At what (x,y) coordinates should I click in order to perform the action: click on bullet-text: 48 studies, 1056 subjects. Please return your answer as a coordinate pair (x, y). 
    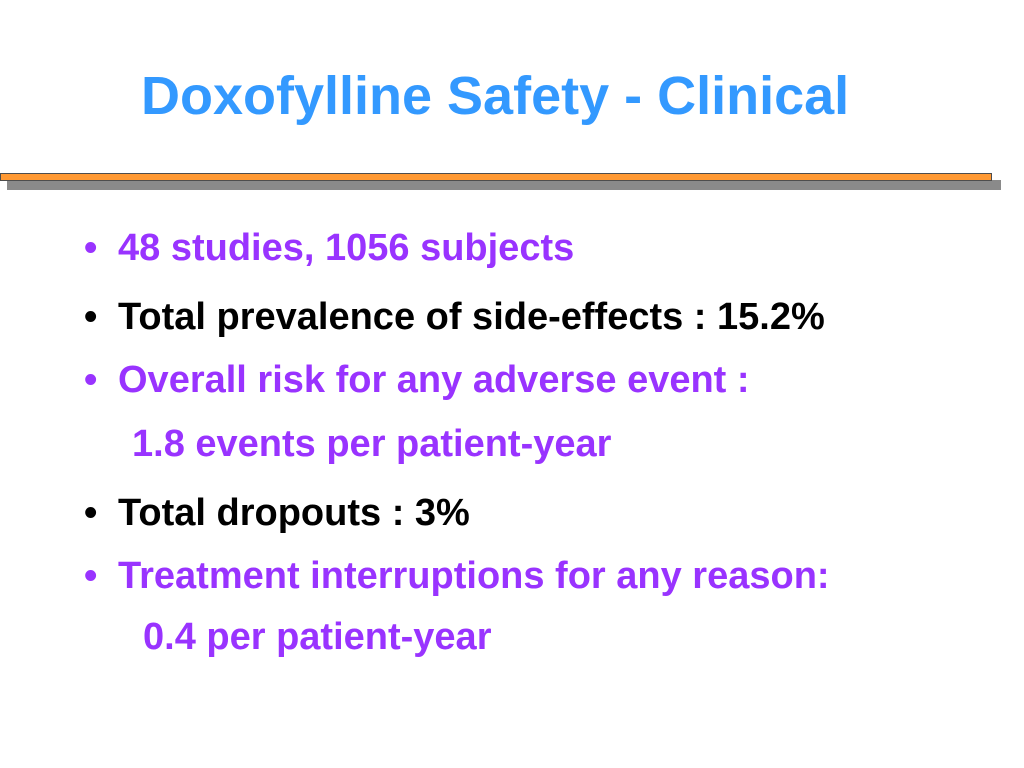
    Looking at the image, I should click on (346, 248).